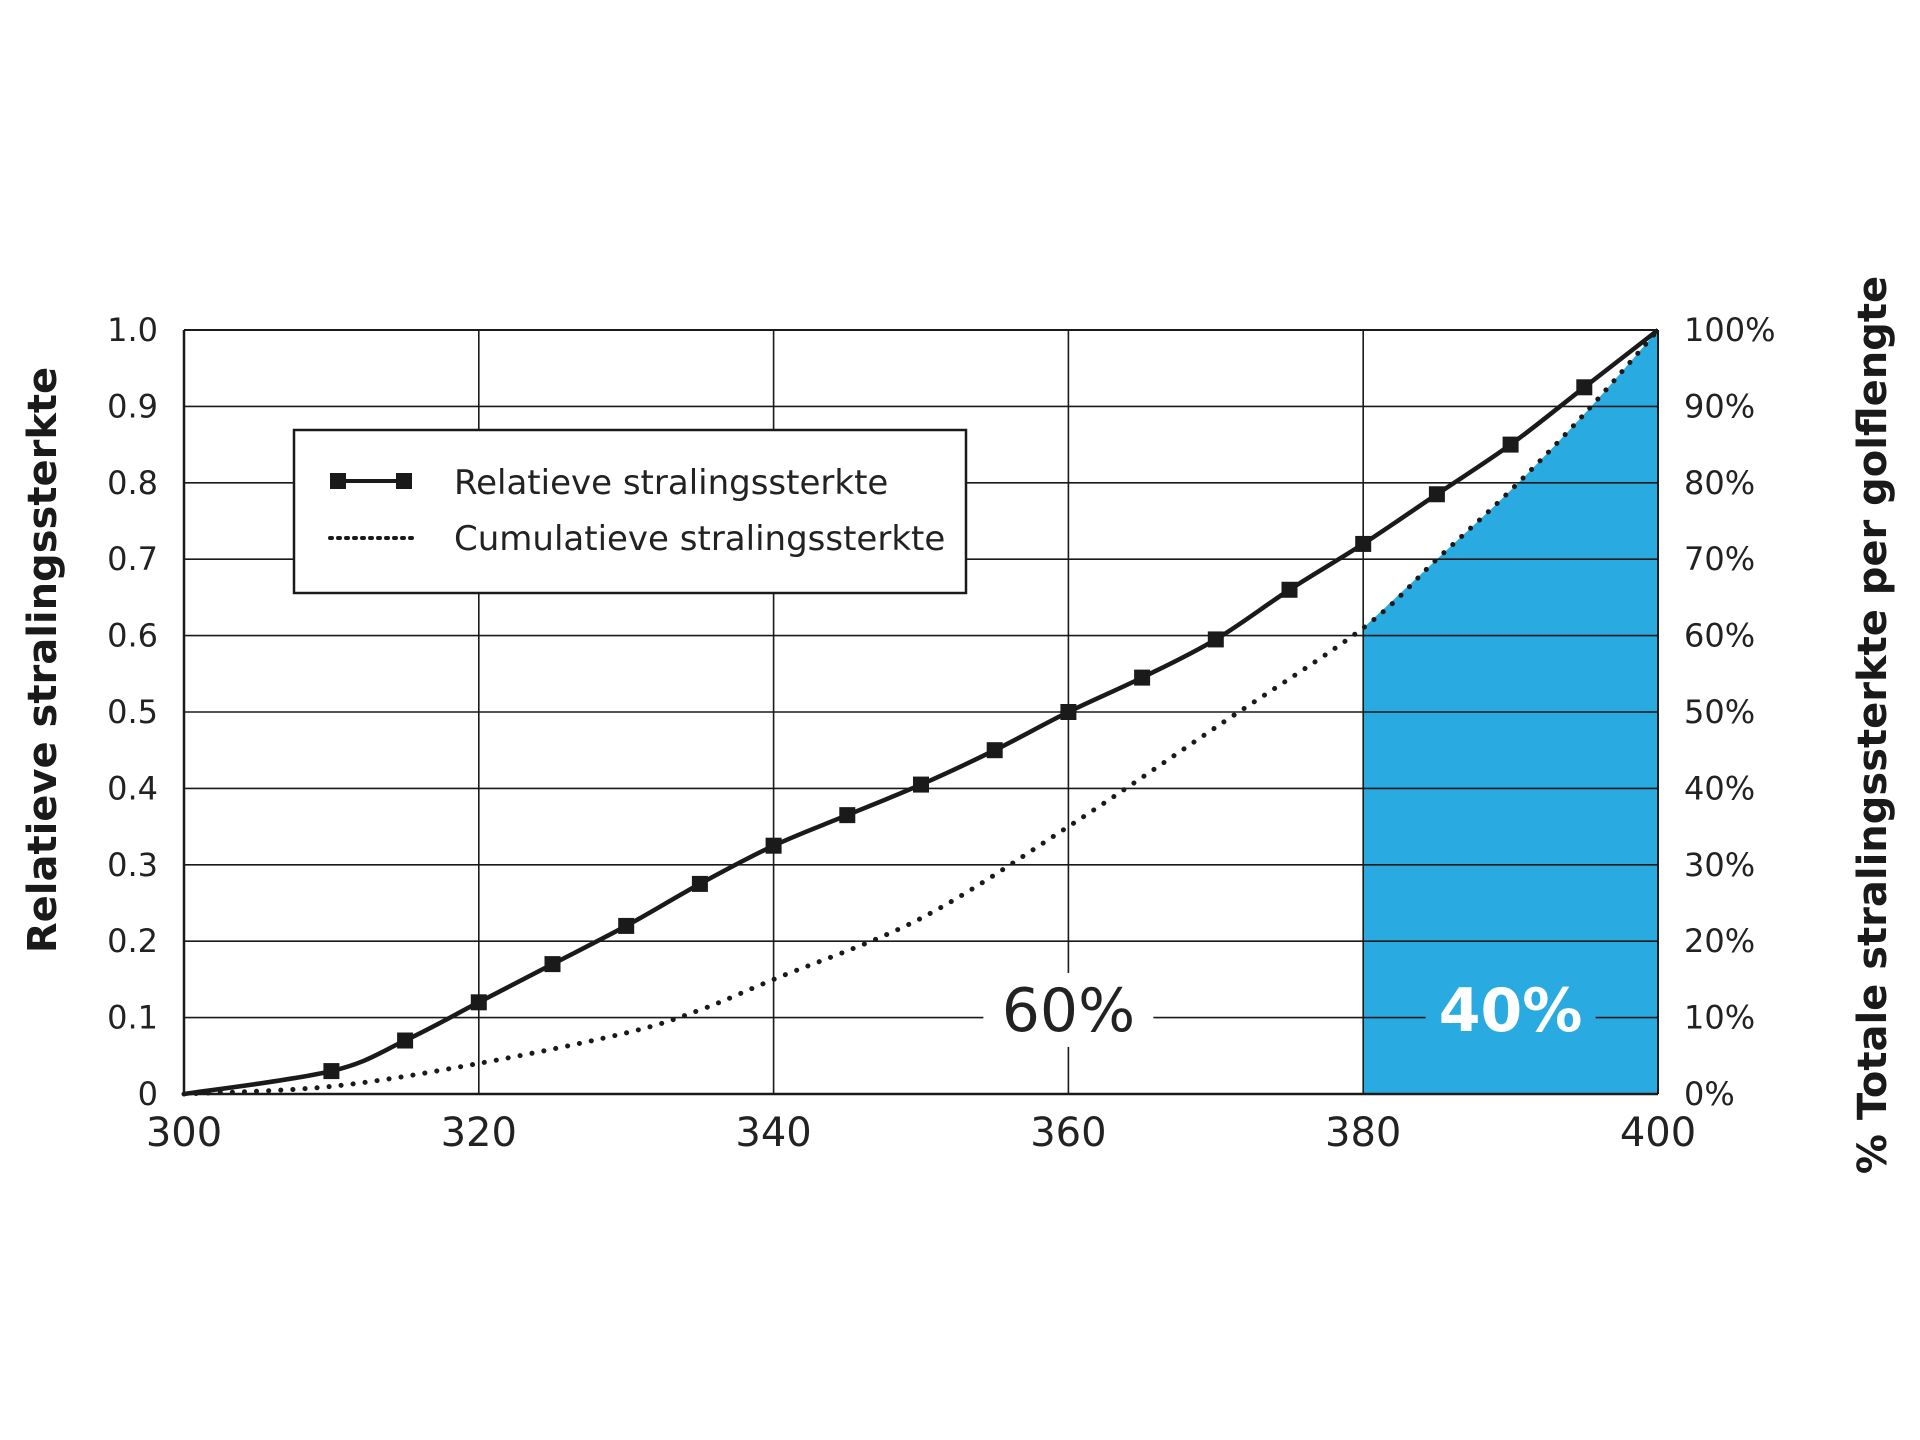 The width and height of the screenshot is (1920, 1440). Describe the element at coordinates (1068, 1133) in the screenshot. I see `x-tick-label: 360` at that location.